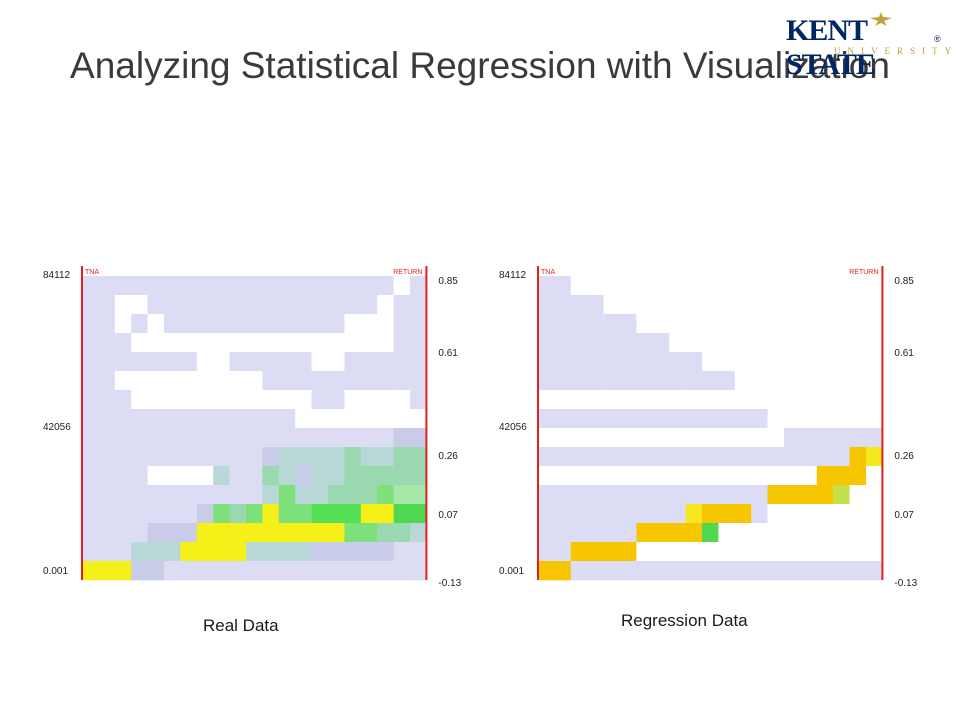 This screenshot has height=720, width=960. I want to click on real-data-caption: Real Data, so click(241, 625).